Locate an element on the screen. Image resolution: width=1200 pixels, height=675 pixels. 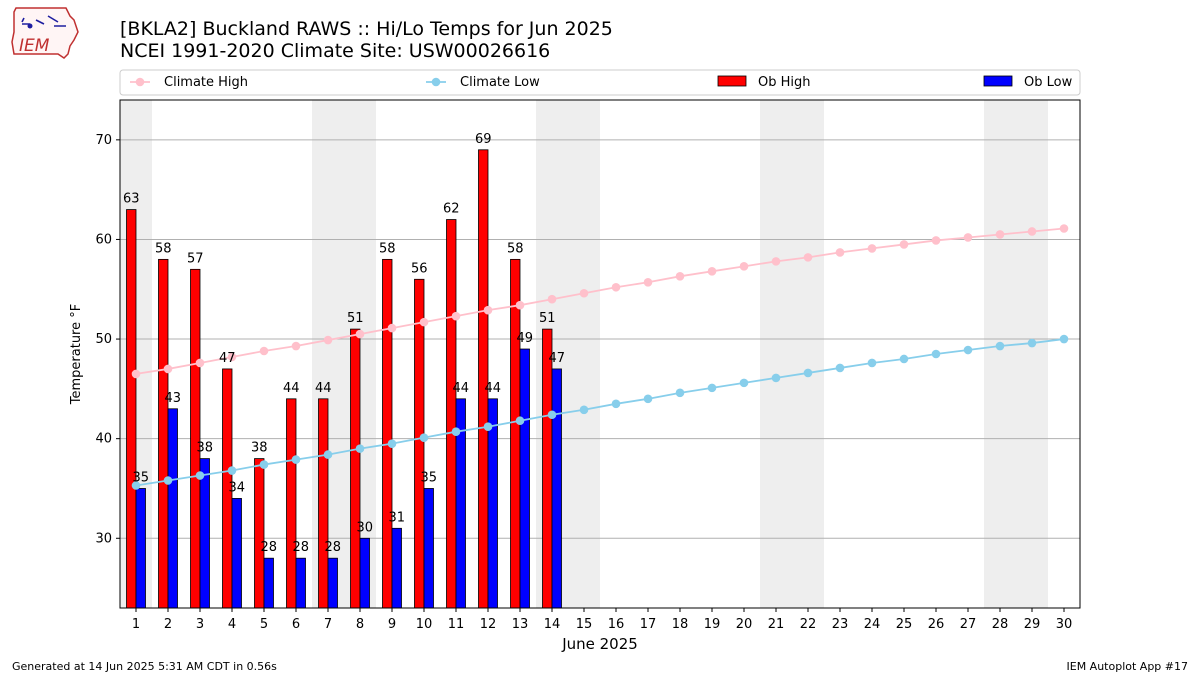
y-tick-label: 50 is located at coordinates (103, 339).